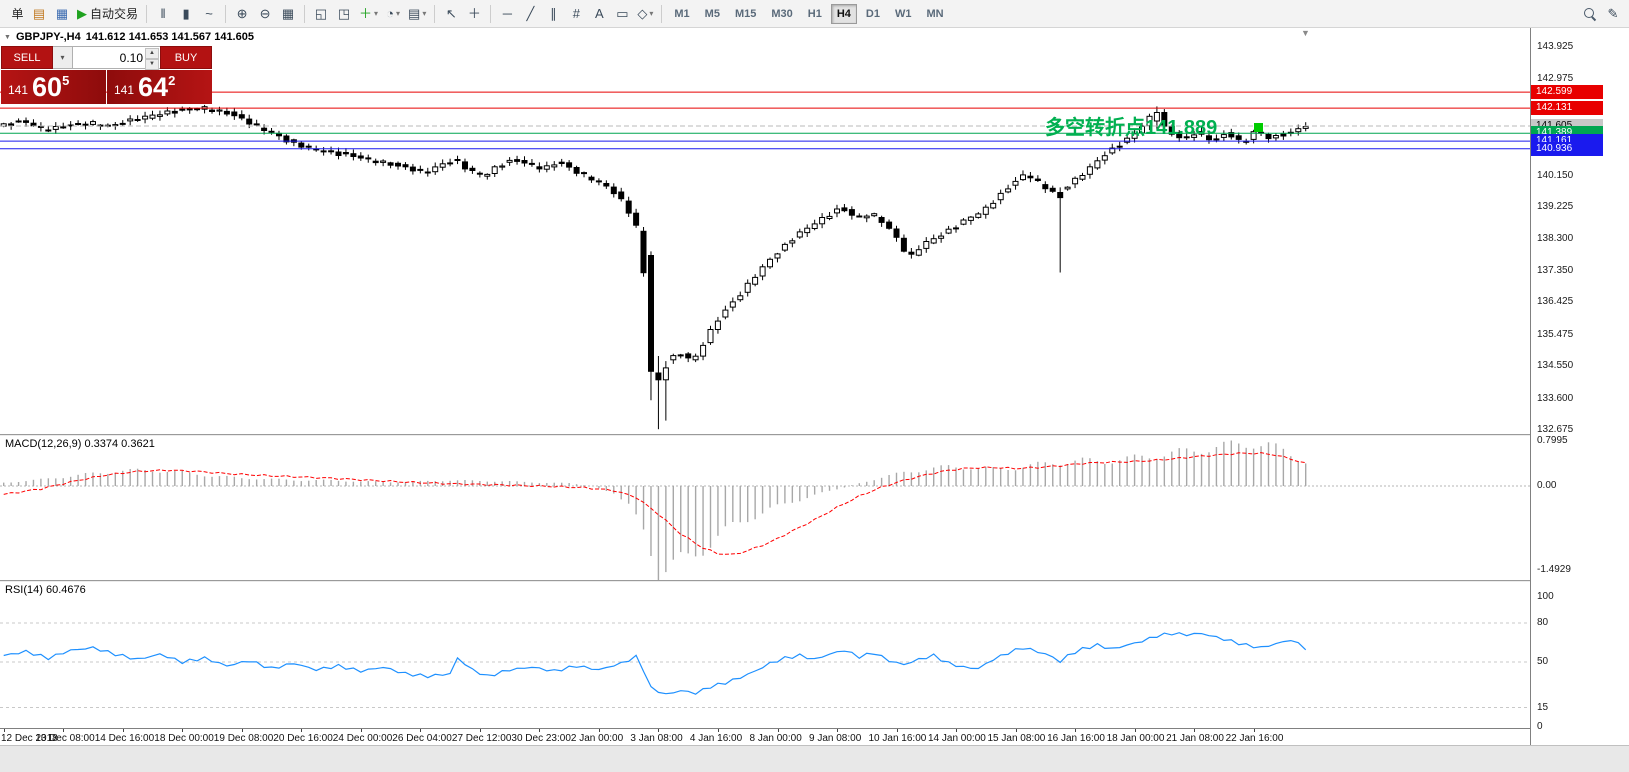 This screenshot has height=772, width=1629. What do you see at coordinates (27, 57) in the screenshot?
I see `sell-button: SELL` at bounding box center [27, 57].